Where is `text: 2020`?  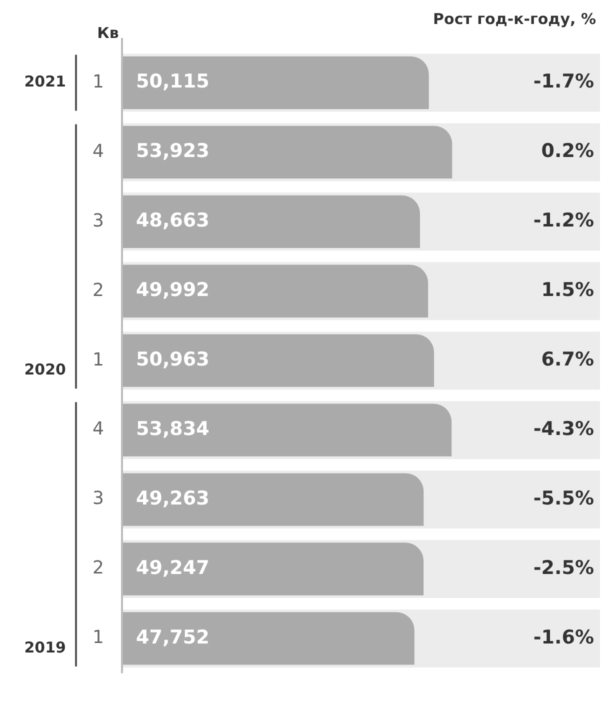 text: 2020 is located at coordinates (45, 369).